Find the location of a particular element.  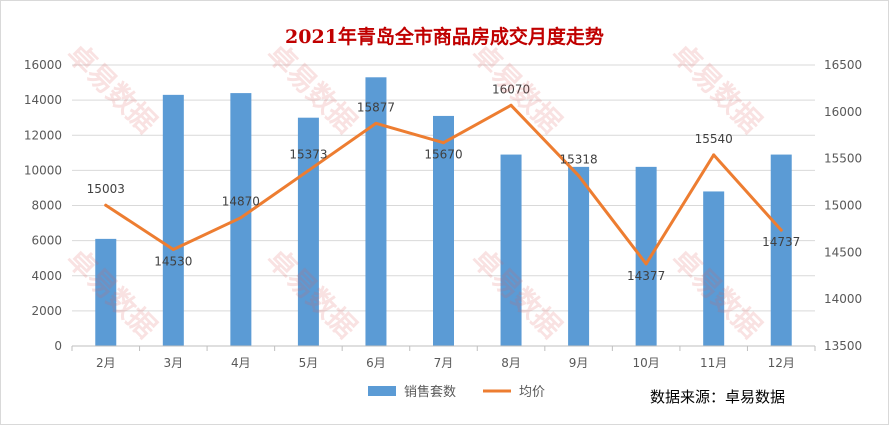

x-tick-label: 5月 is located at coordinates (309, 363).